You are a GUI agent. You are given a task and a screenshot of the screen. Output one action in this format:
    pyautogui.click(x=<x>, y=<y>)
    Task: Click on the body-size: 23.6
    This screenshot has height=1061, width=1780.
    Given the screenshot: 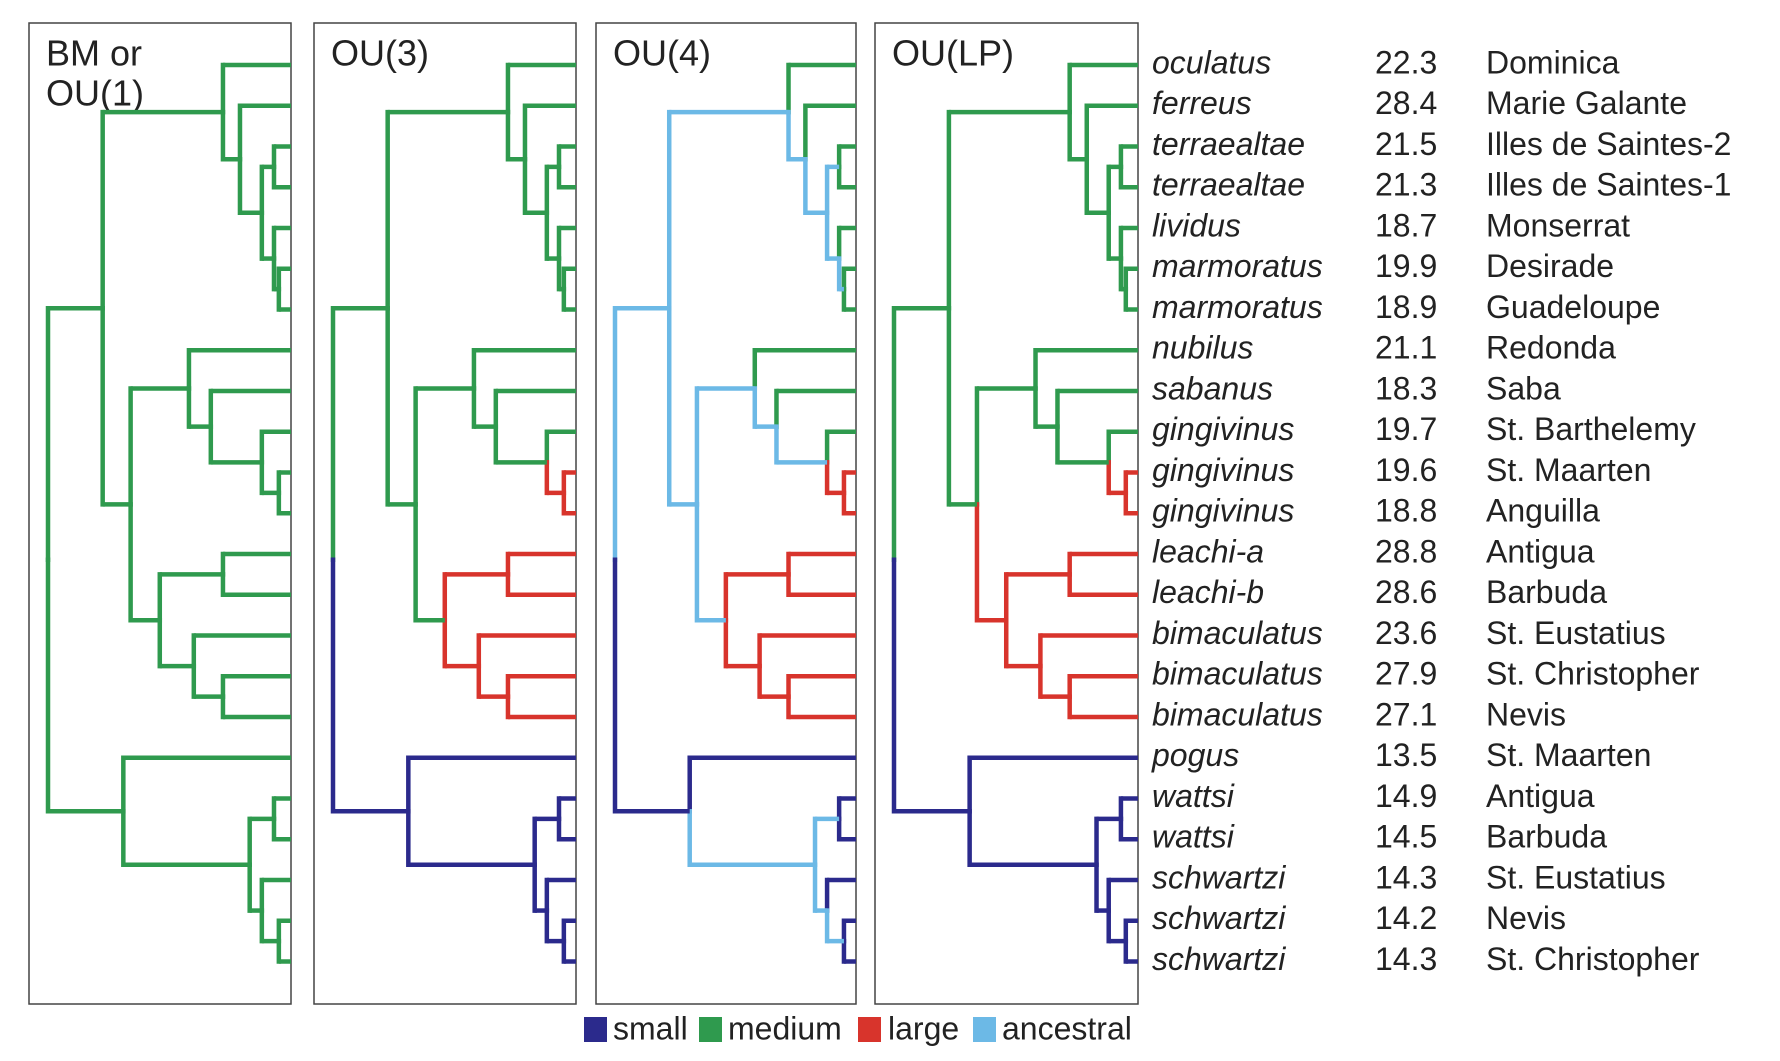 What is the action you would take?
    pyautogui.click(x=1406, y=633)
    